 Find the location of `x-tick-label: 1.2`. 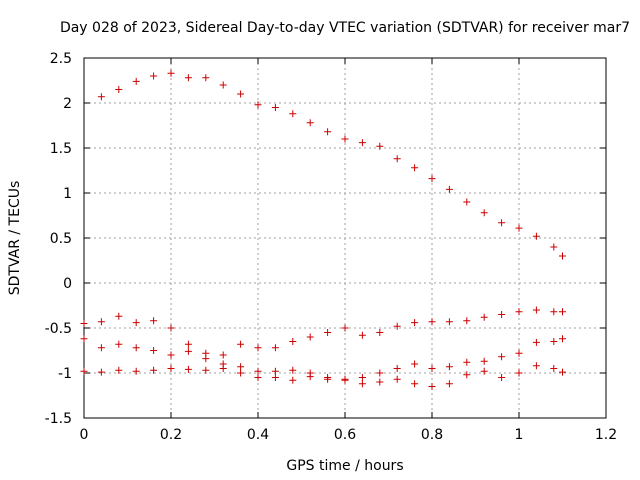

x-tick-label: 1.2 is located at coordinates (606, 435).